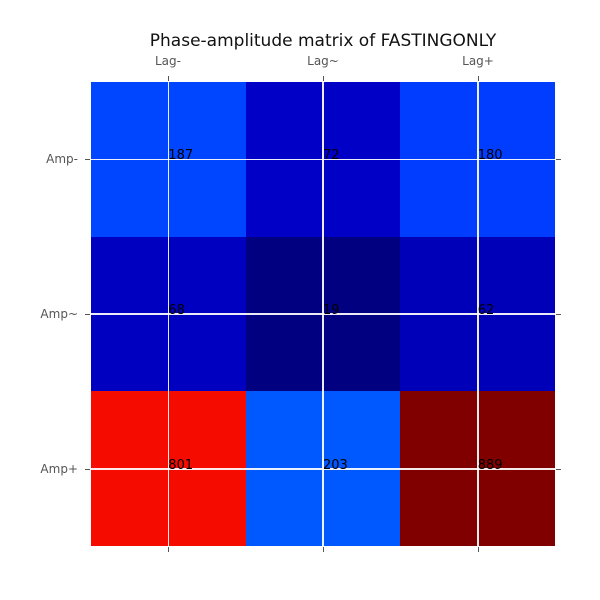 The image size is (600, 600). Describe the element at coordinates (59, 469) in the screenshot. I see `y-tick-label-amp-plus: Amp+` at that location.